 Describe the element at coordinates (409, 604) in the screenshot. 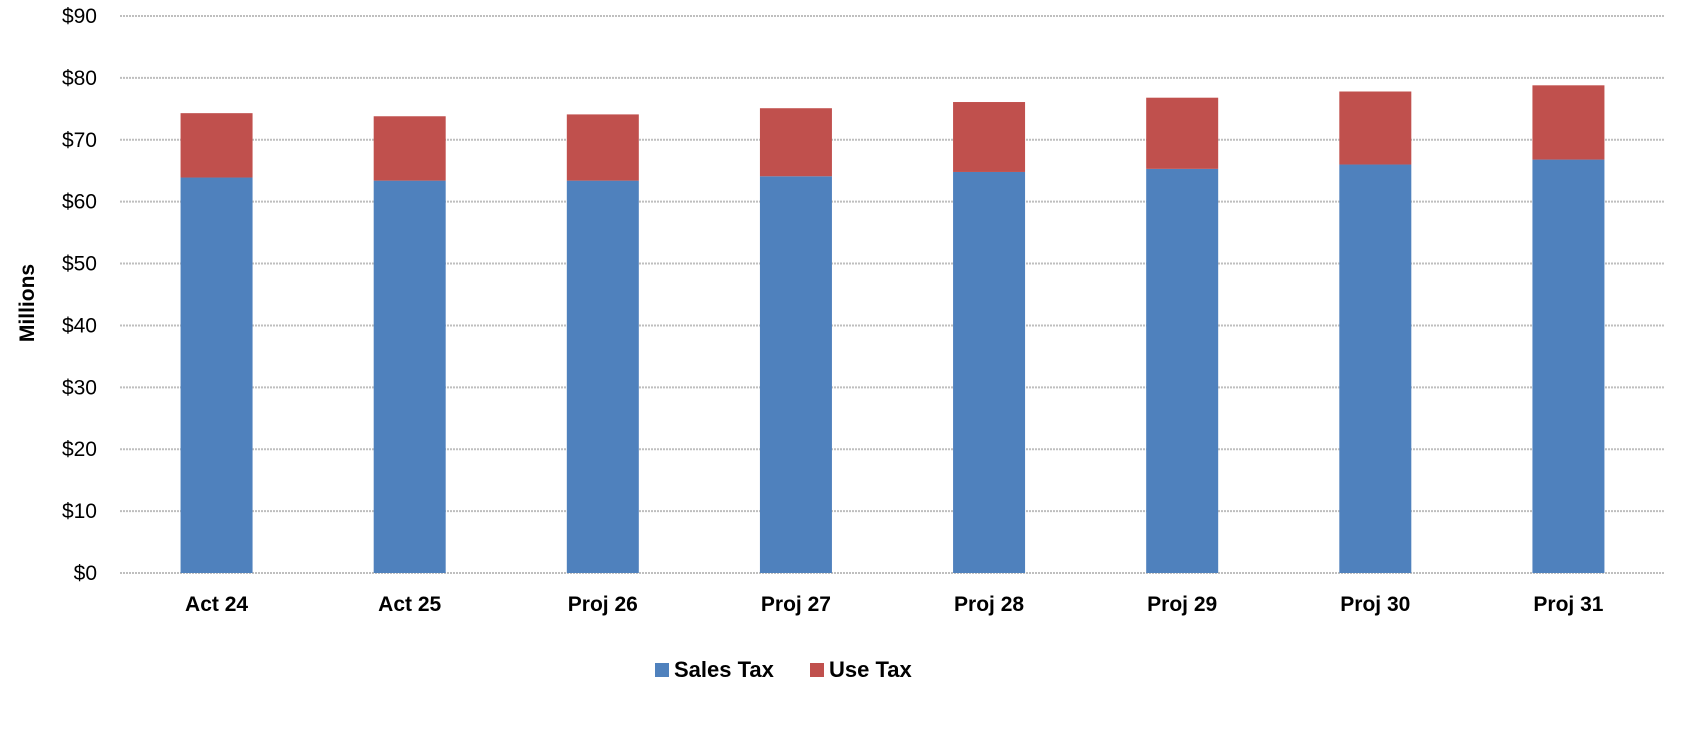

I see `x-tick-label: Act 25` at that location.